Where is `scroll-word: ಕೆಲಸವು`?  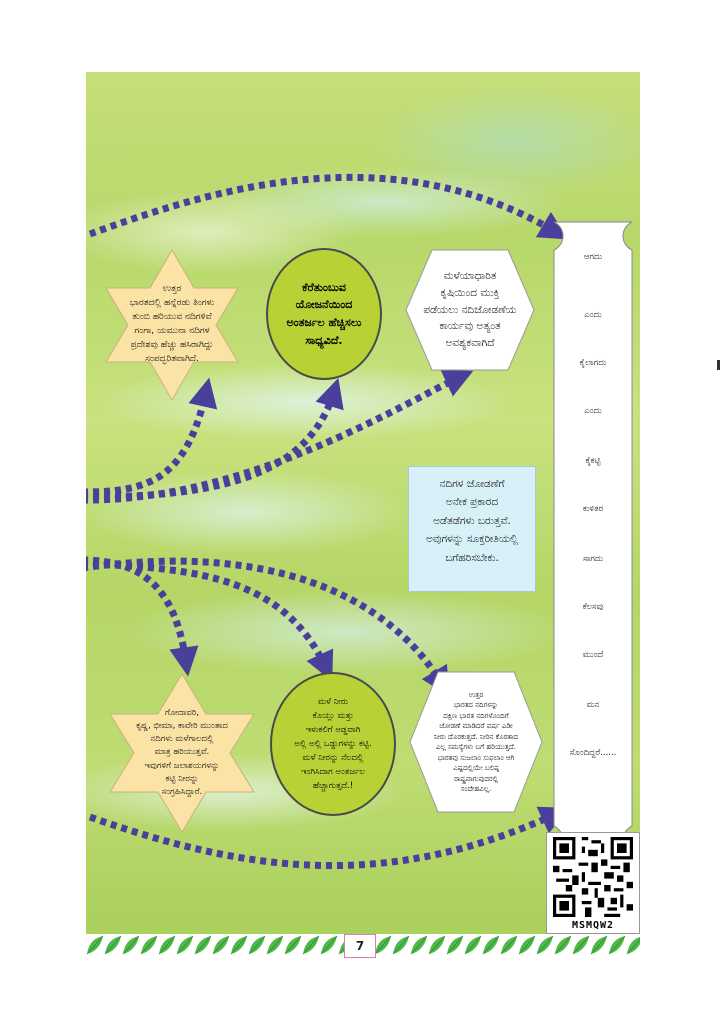
scroll-word: ಕೆಲಸವು is located at coordinates (593, 607).